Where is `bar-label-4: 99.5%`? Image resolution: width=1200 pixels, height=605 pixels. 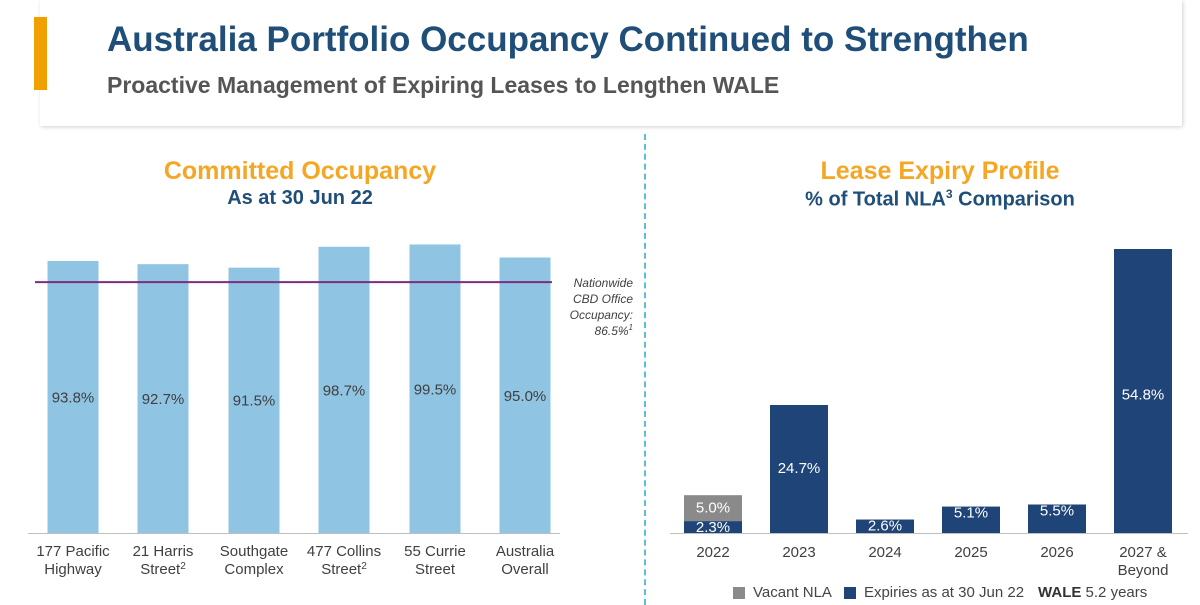
bar-label-4: 99.5% is located at coordinates (435, 389).